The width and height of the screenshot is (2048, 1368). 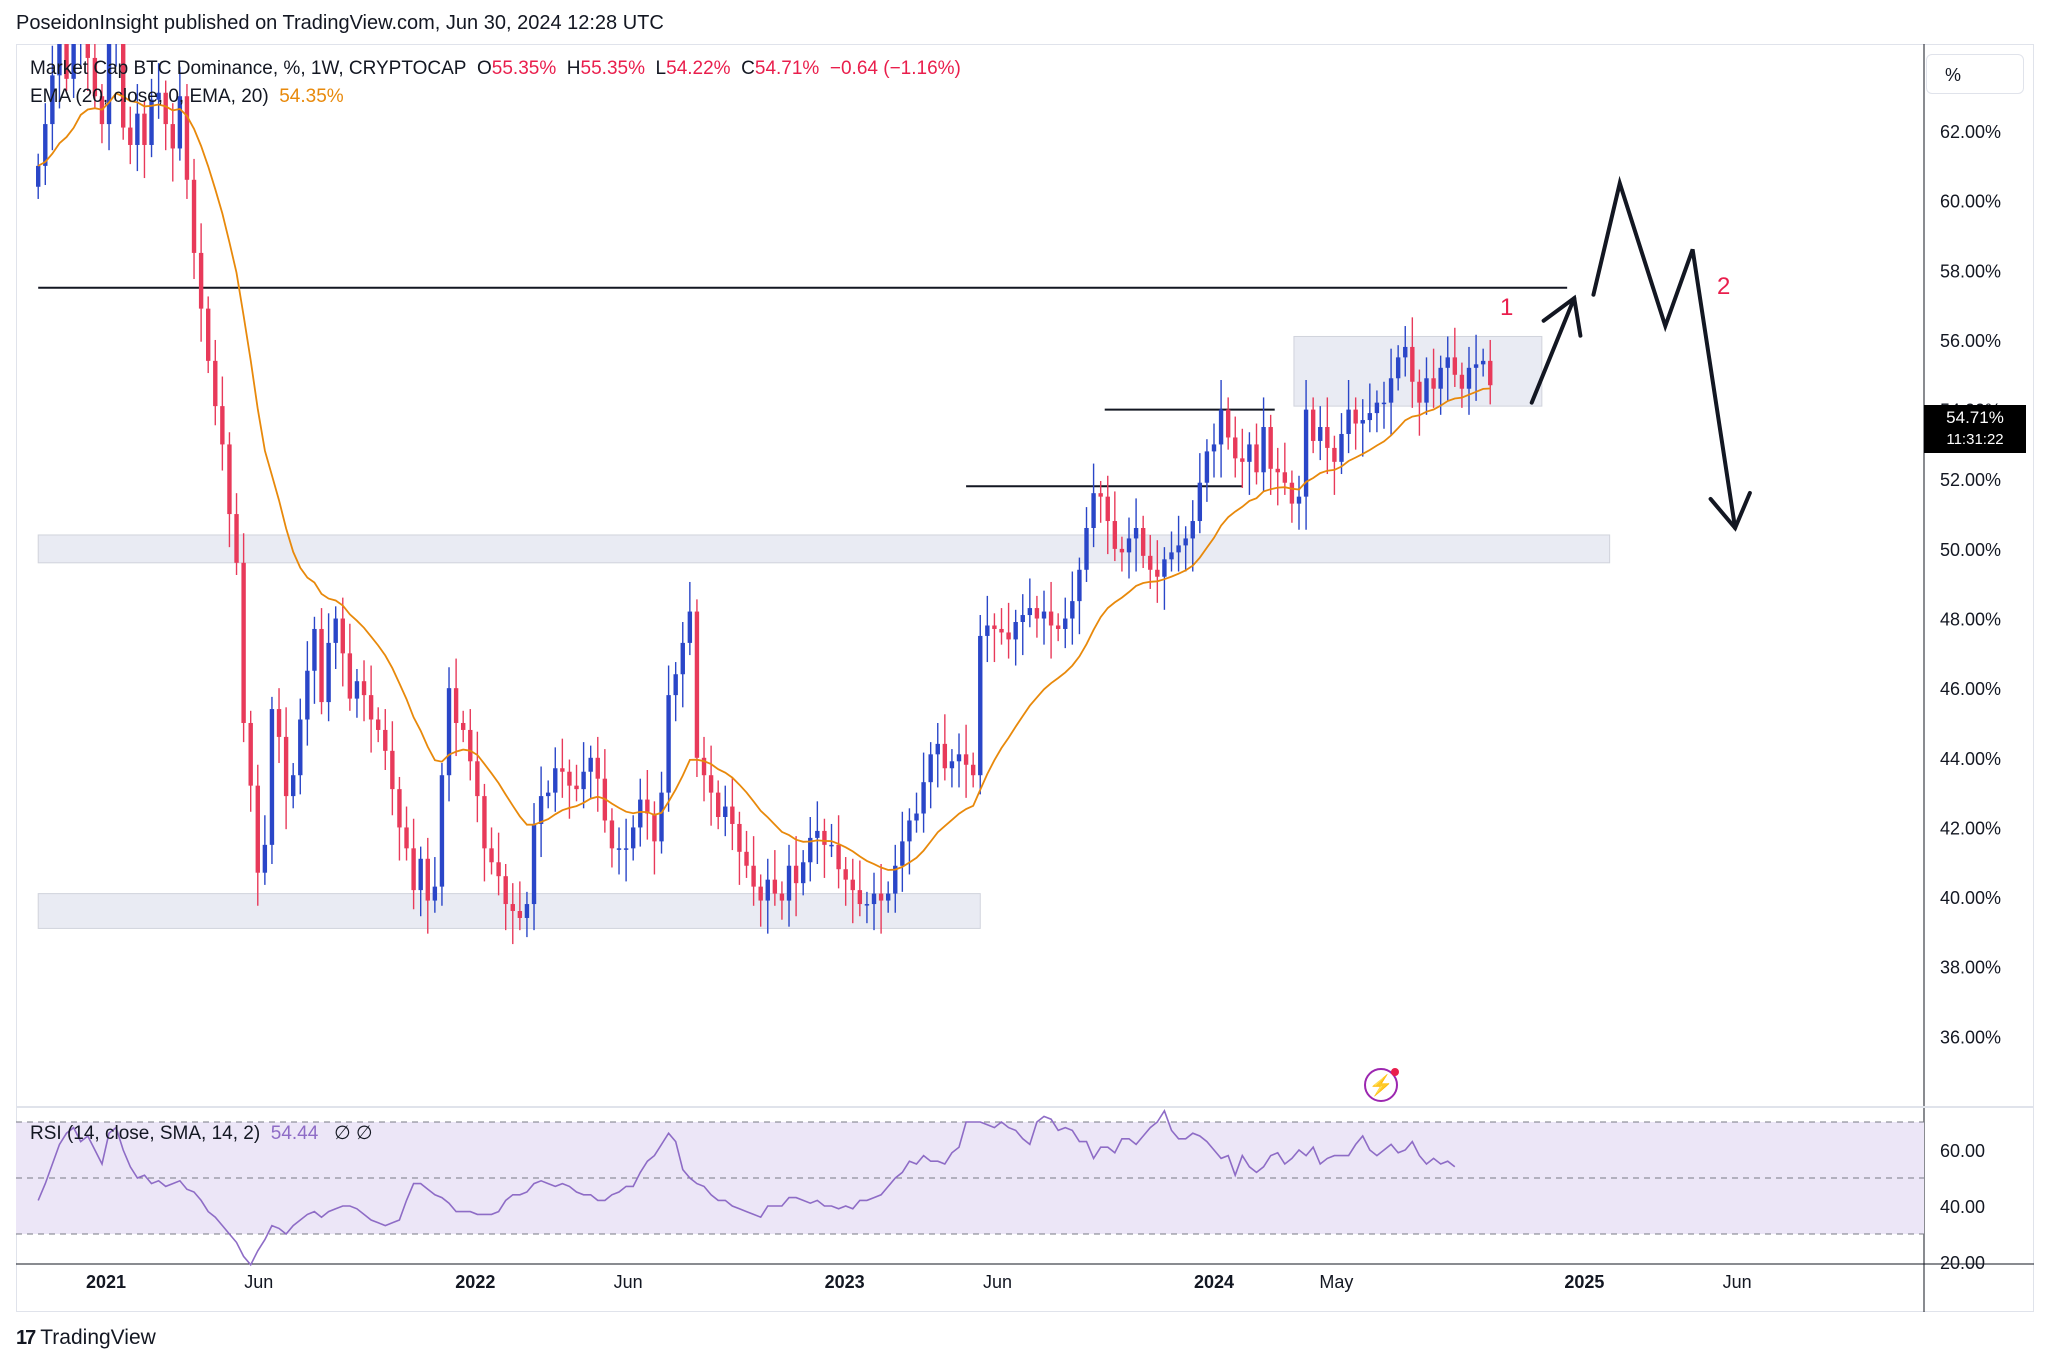 I want to click on price-tick-label: 42.00%, so click(x=1970, y=828).